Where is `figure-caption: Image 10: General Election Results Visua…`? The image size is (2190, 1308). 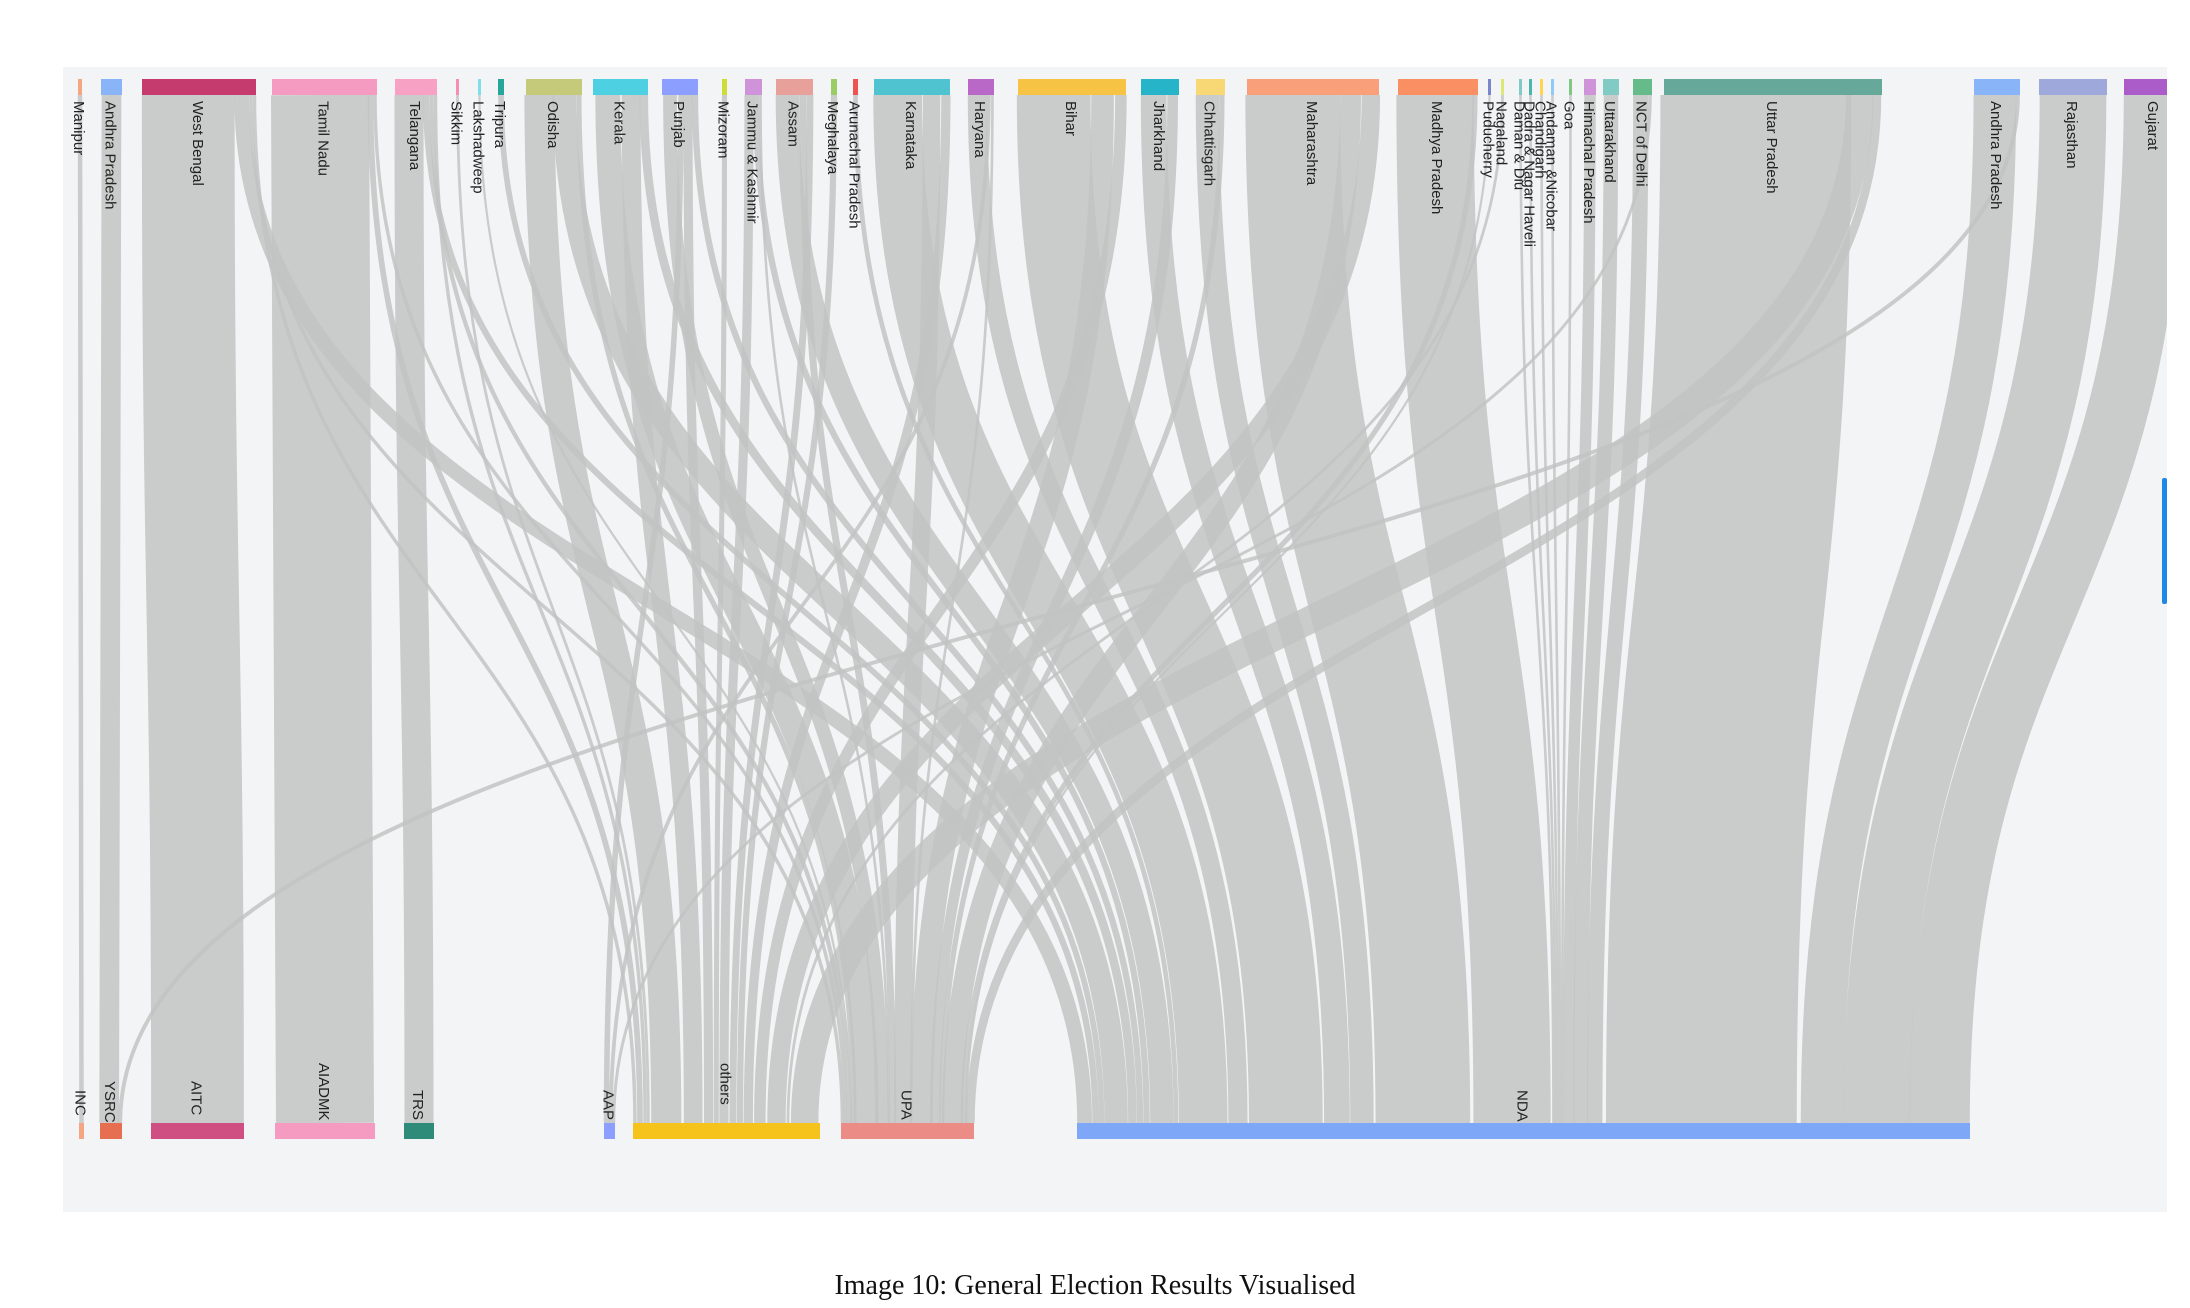 figure-caption: Image 10: General Election Results Visua… is located at coordinates (1095, 1285).